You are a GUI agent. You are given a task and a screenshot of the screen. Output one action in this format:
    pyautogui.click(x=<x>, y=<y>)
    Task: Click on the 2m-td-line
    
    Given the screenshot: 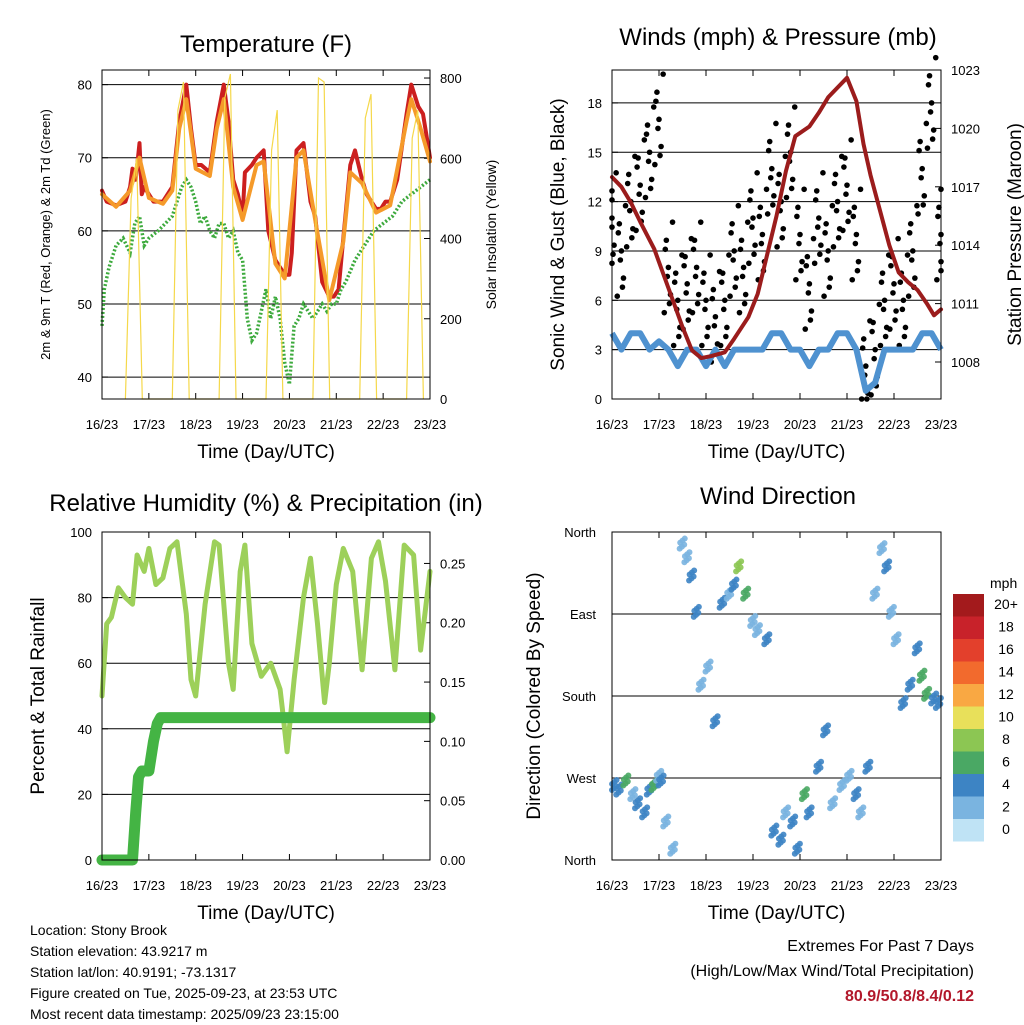 What is the action you would take?
    pyautogui.click(x=266, y=280)
    